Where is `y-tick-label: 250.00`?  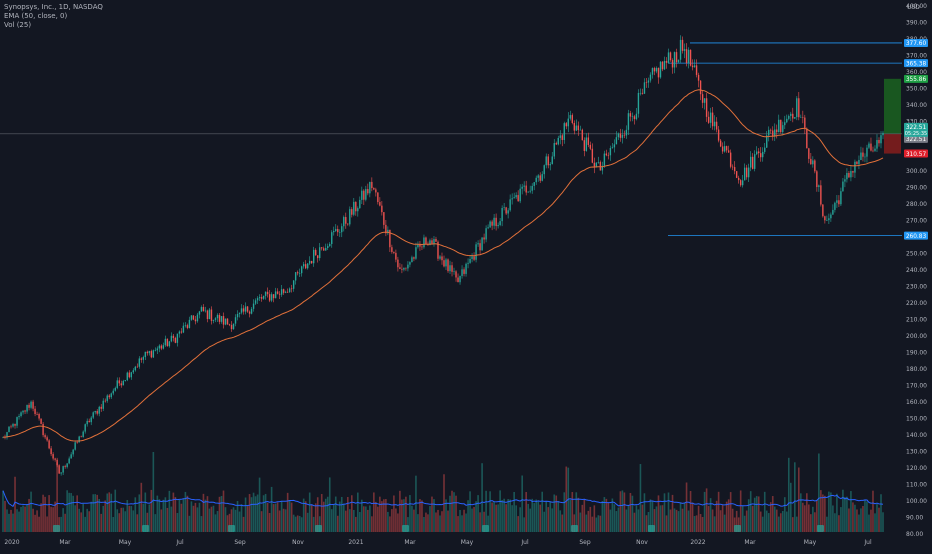 y-tick-label: 250.00 is located at coordinates (916, 254).